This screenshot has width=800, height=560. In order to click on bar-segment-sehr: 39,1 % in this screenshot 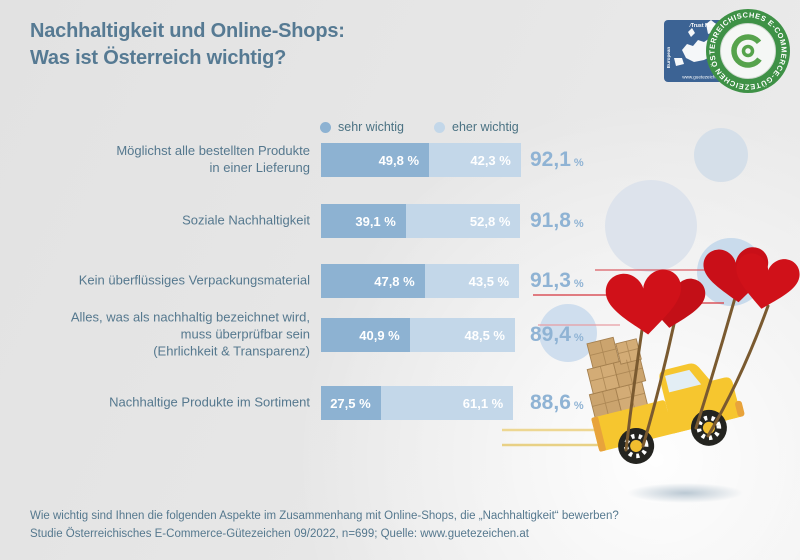, I will do `click(363, 221)`.